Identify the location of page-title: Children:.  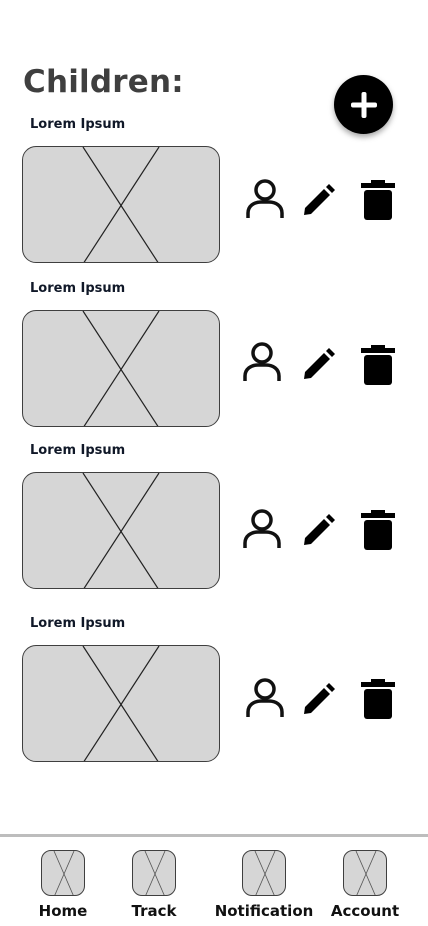
(103, 82).